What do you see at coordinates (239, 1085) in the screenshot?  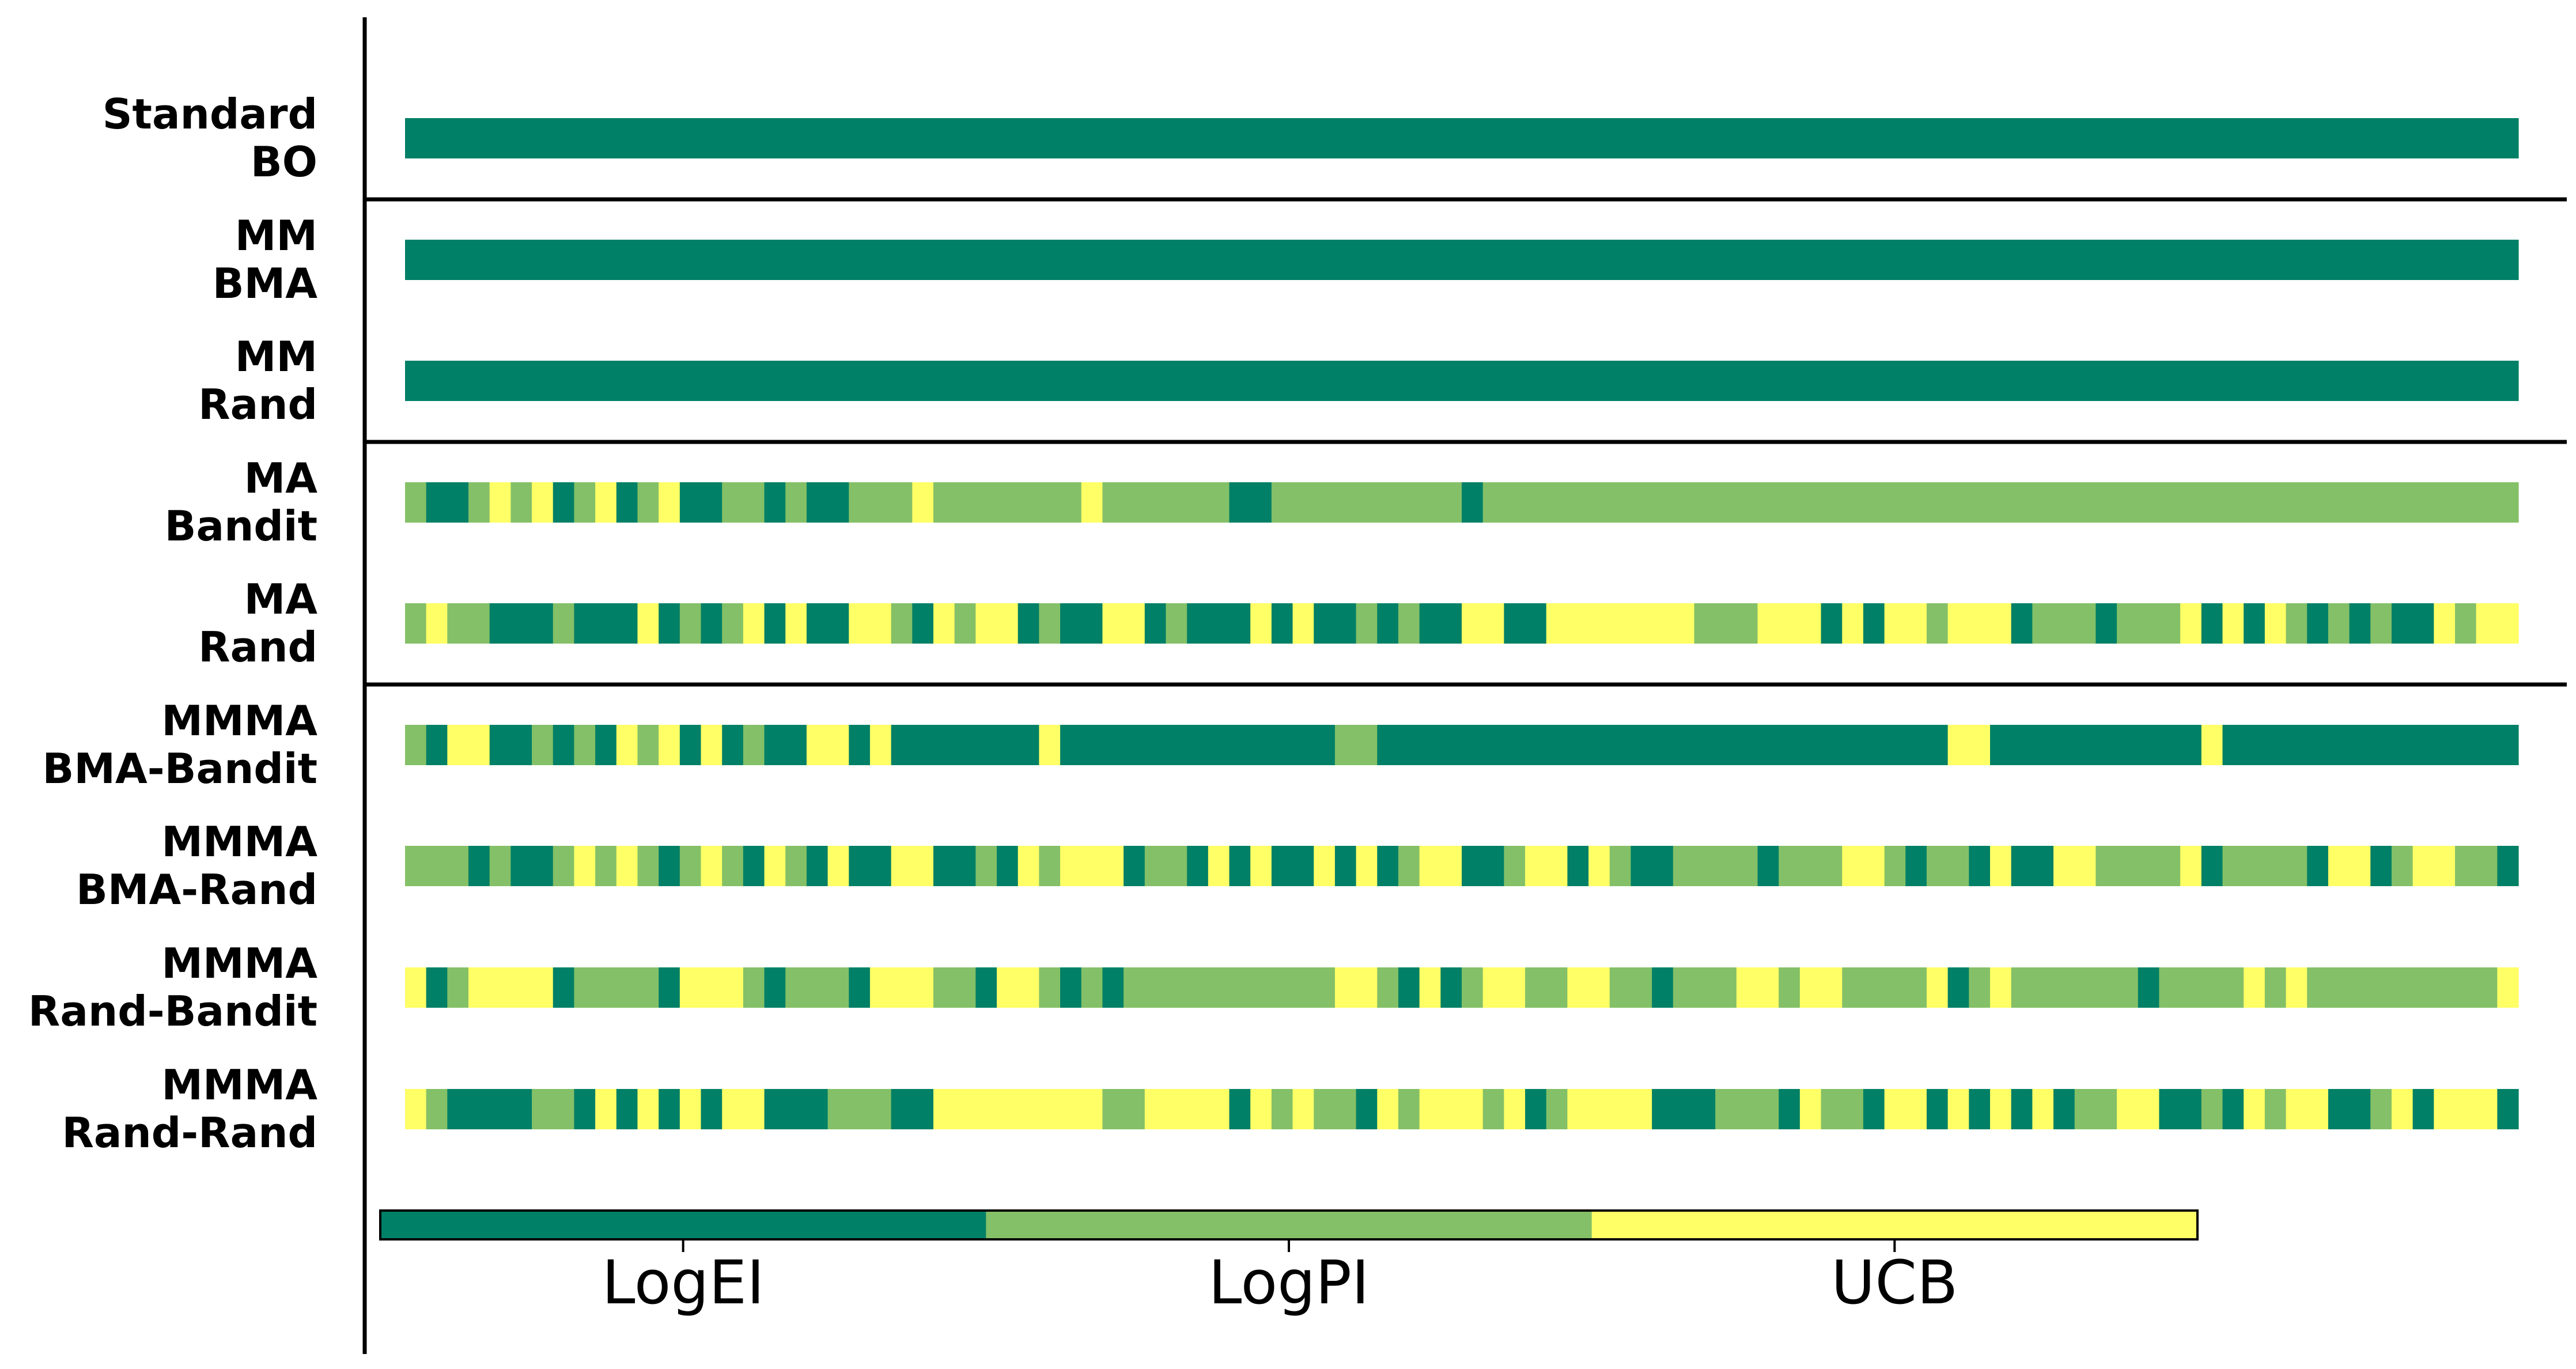 I see `row-label-line-1: MMMA` at bounding box center [239, 1085].